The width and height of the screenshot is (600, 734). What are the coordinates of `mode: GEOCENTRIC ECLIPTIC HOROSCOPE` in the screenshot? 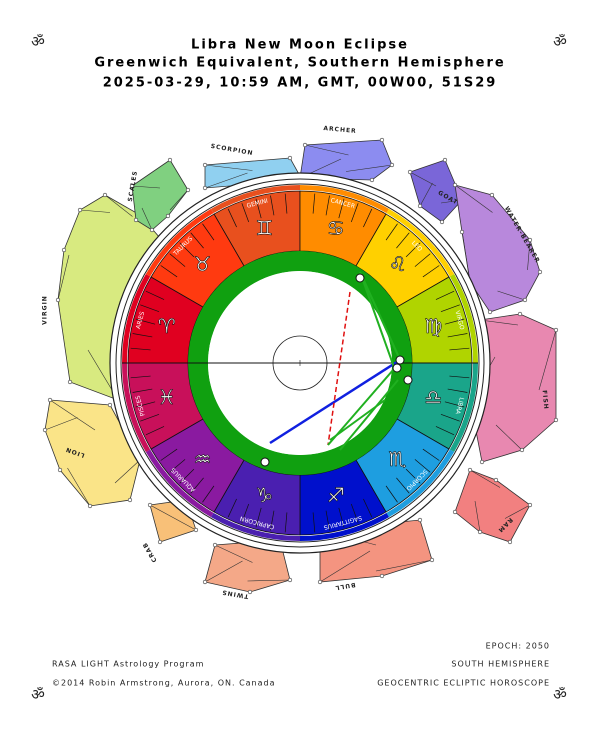 It's located at (463, 683).